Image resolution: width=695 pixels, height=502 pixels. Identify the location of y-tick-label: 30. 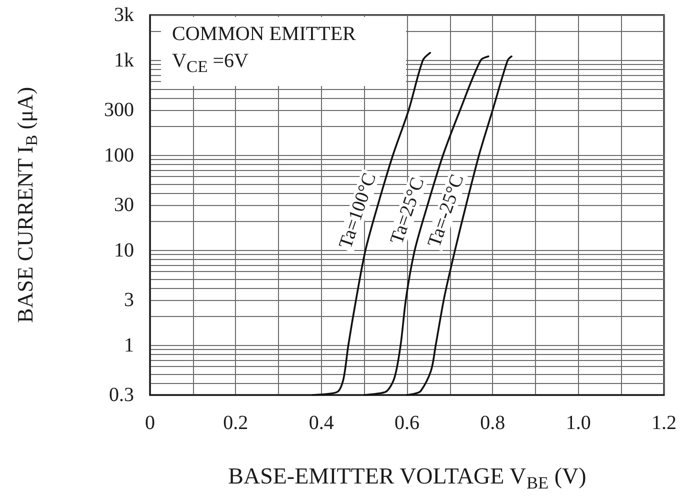
(124, 205).